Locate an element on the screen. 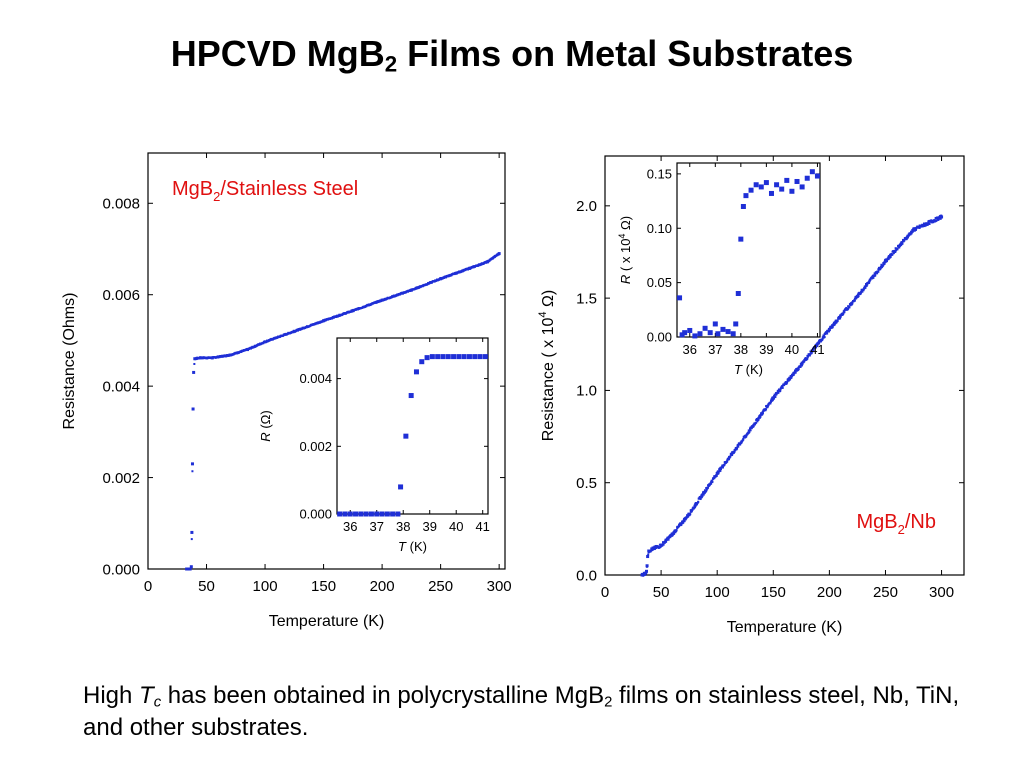  x-tick-label: 38 is located at coordinates (403, 526).